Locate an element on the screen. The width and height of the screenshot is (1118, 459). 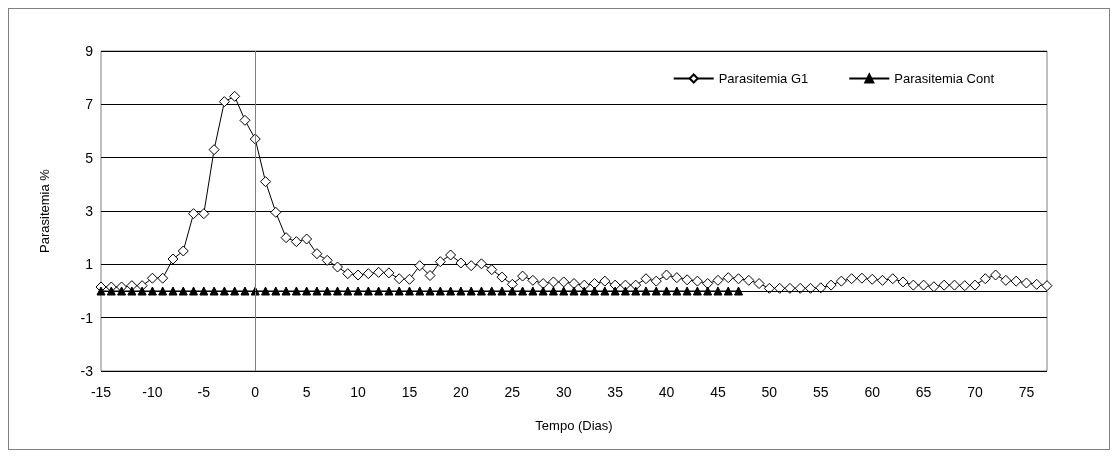
x-tick-label: 75 is located at coordinates (1026, 392).